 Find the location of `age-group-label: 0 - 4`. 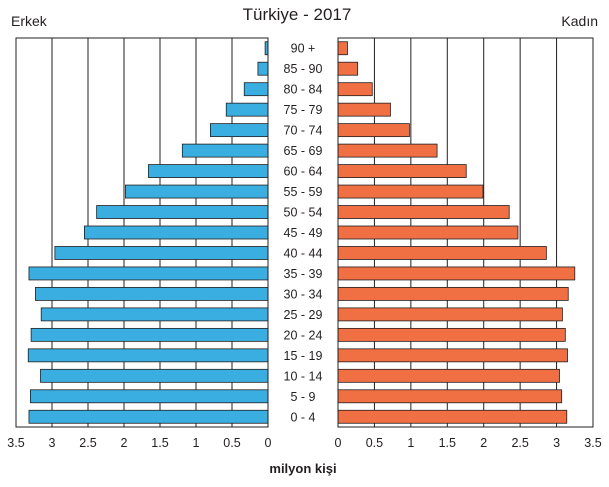

age-group-label: 0 - 4 is located at coordinates (302, 417).